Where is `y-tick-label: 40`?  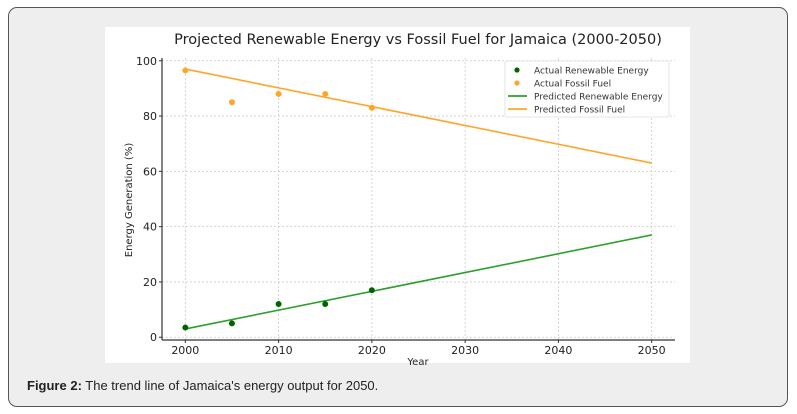 y-tick-label: 40 is located at coordinates (150, 227).